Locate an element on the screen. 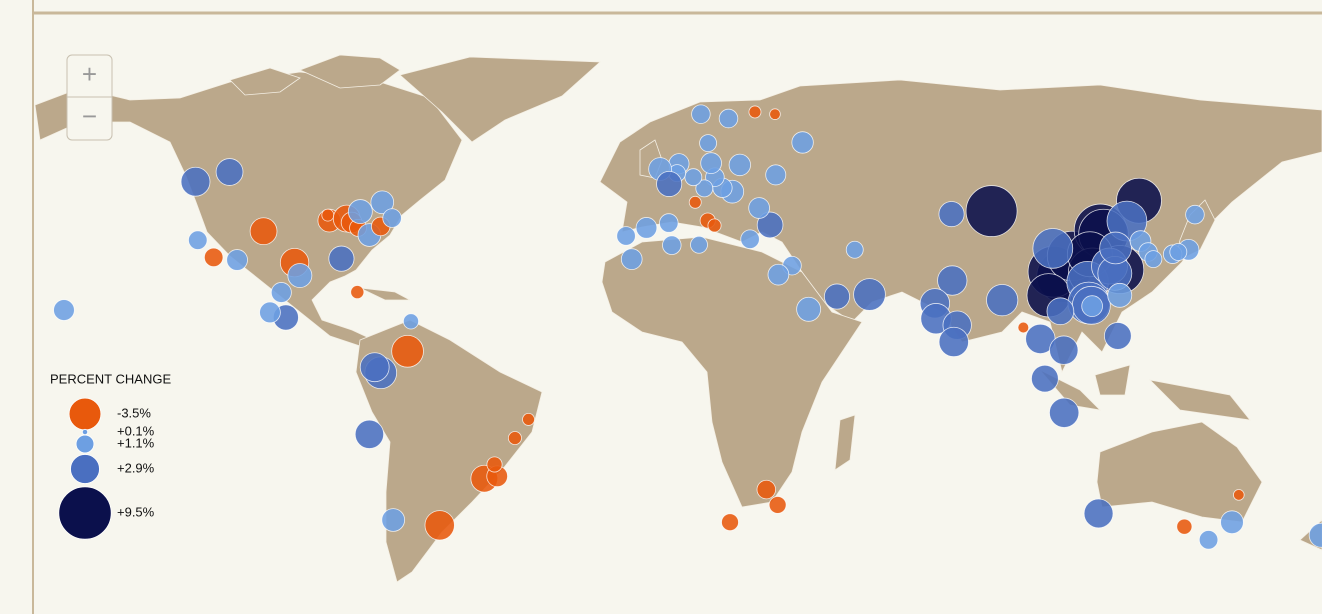 The width and height of the screenshot is (1322, 614). legend-title: PERCENT CHANGE is located at coordinates (110, 378).